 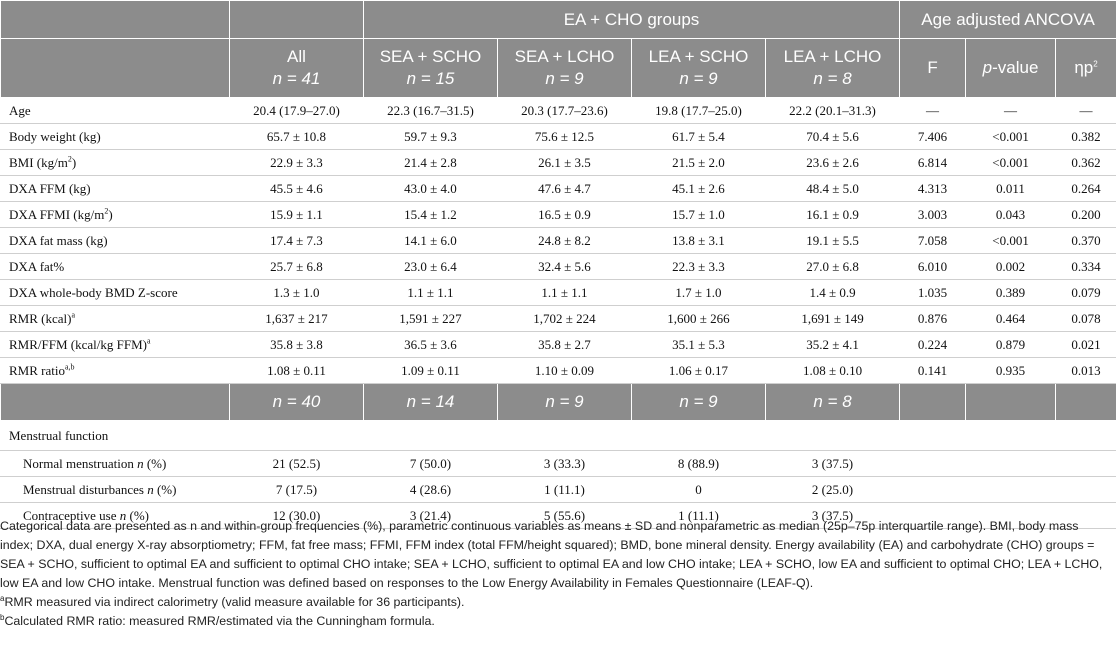 What do you see at coordinates (1085, 370) in the screenshot?
I see `table-cell: 0.013` at bounding box center [1085, 370].